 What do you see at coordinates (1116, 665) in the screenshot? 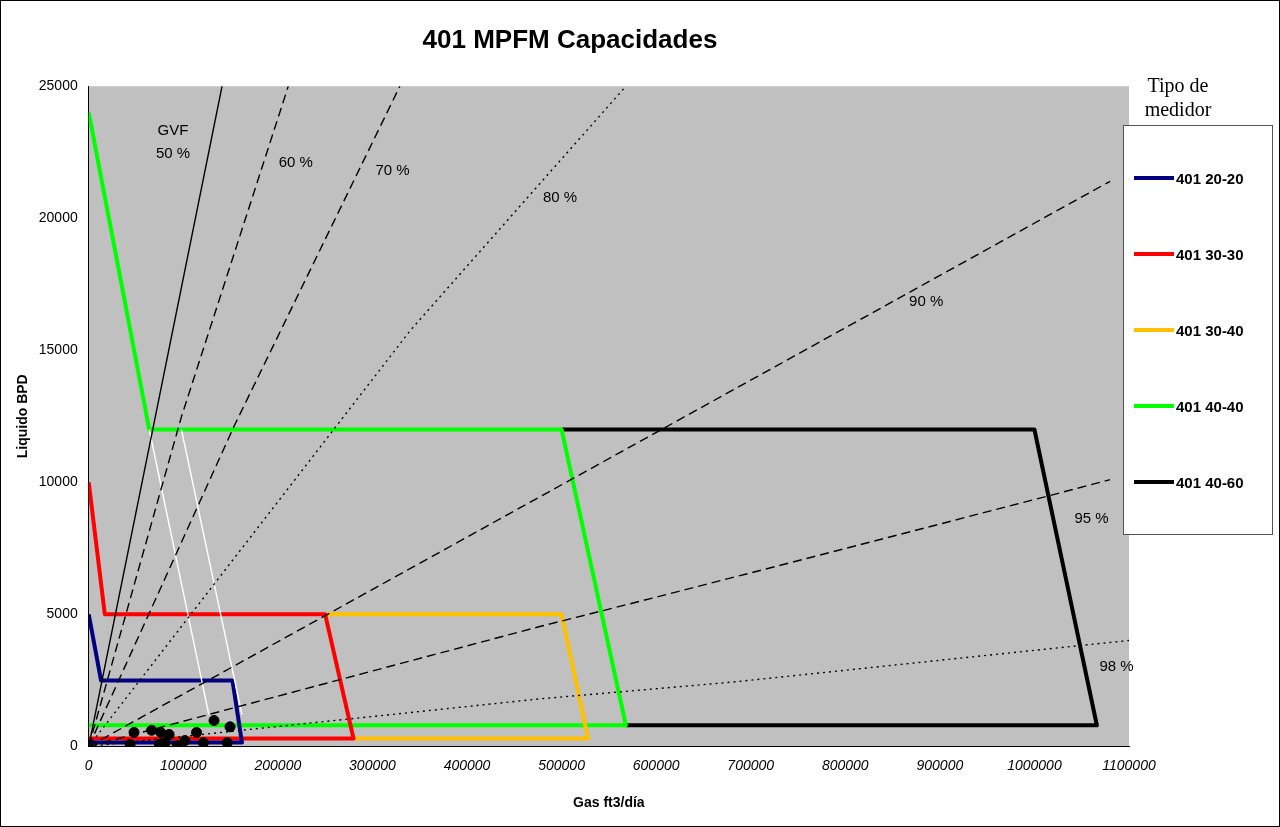
I see `annotation: 98 %` at bounding box center [1116, 665].